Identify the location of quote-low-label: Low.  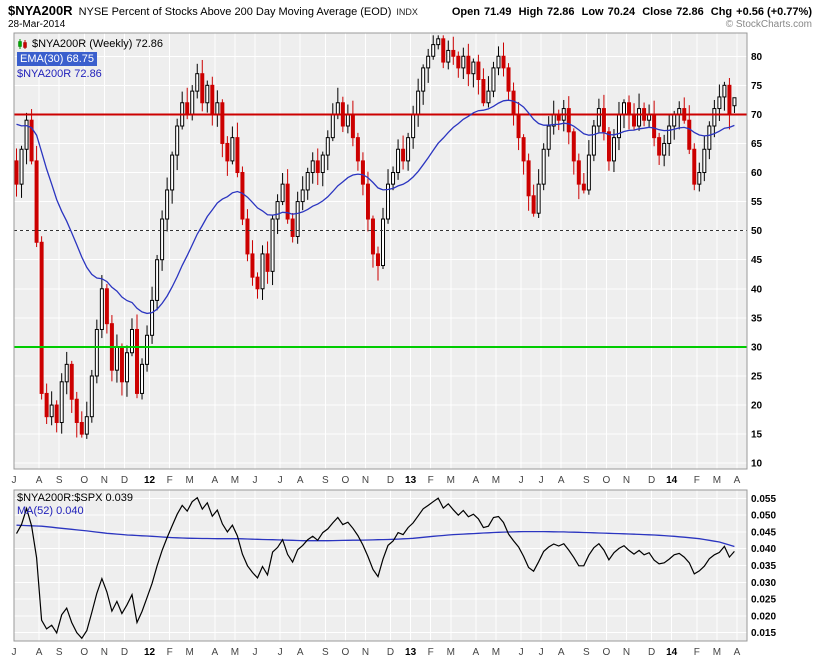
(592, 12).